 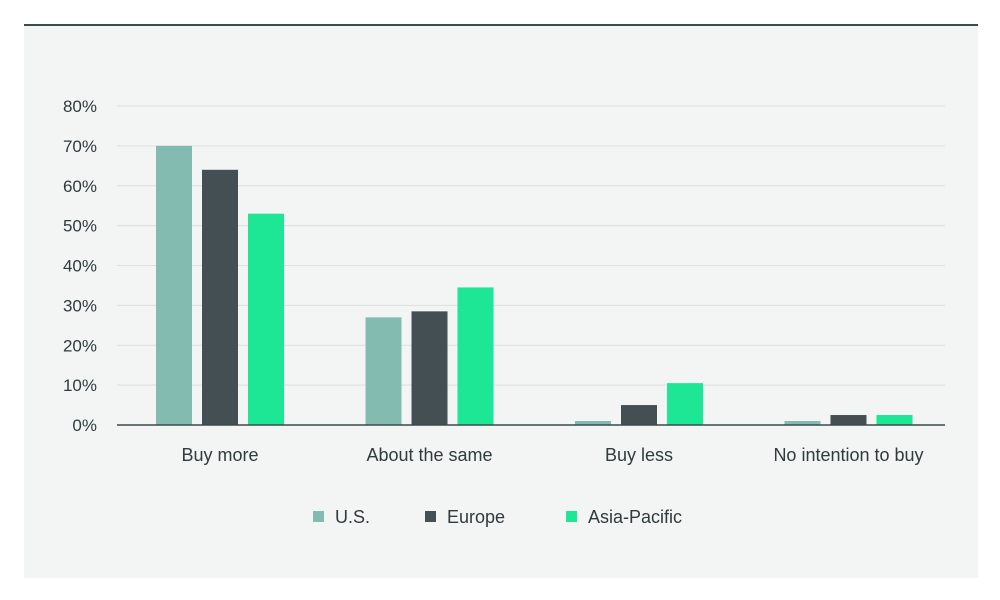 I want to click on x-category-label: About the same, so click(x=429, y=455).